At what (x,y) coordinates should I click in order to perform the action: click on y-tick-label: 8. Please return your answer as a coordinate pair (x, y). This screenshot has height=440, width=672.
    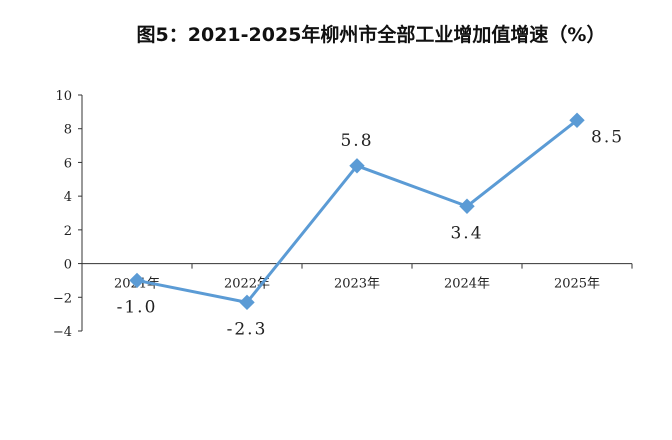
    Looking at the image, I should click on (68, 130).